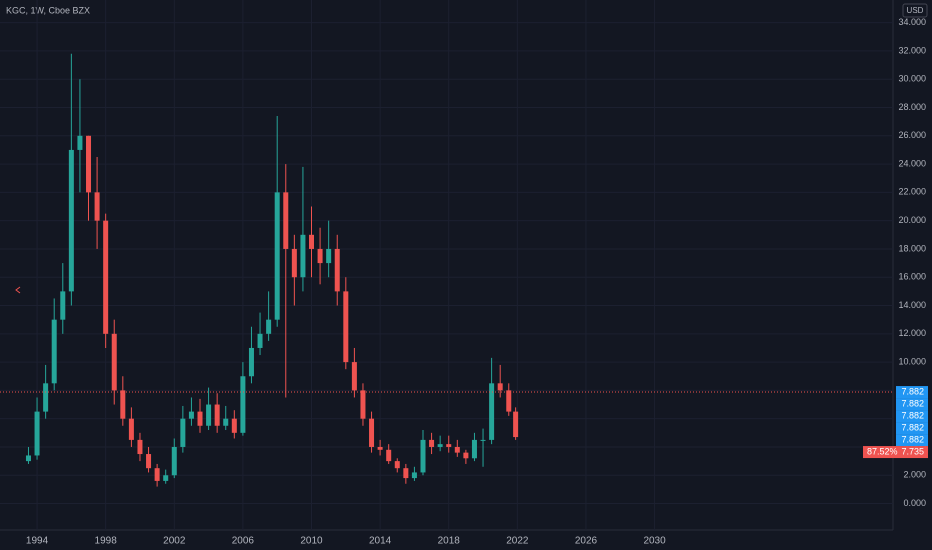 Image resolution: width=932 pixels, height=550 pixels. I want to click on x-tick-label: 2030, so click(654, 541).